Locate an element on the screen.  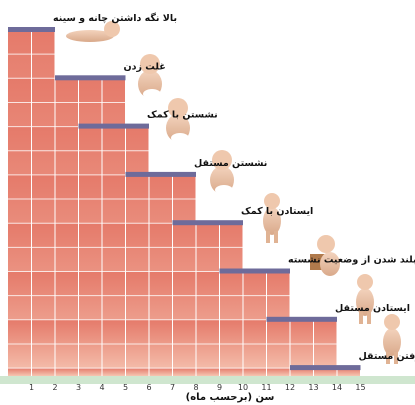
milestone-label: نشستن با کمک is located at coordinates (182, 115).